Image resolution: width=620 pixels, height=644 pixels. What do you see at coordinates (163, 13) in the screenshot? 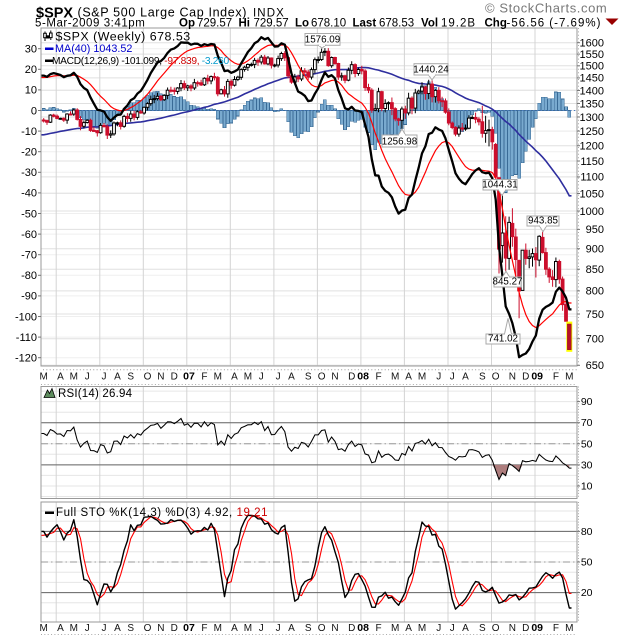
I see `svg-text: (S&P 500 Large Cap Index)` at bounding box center [163, 13].